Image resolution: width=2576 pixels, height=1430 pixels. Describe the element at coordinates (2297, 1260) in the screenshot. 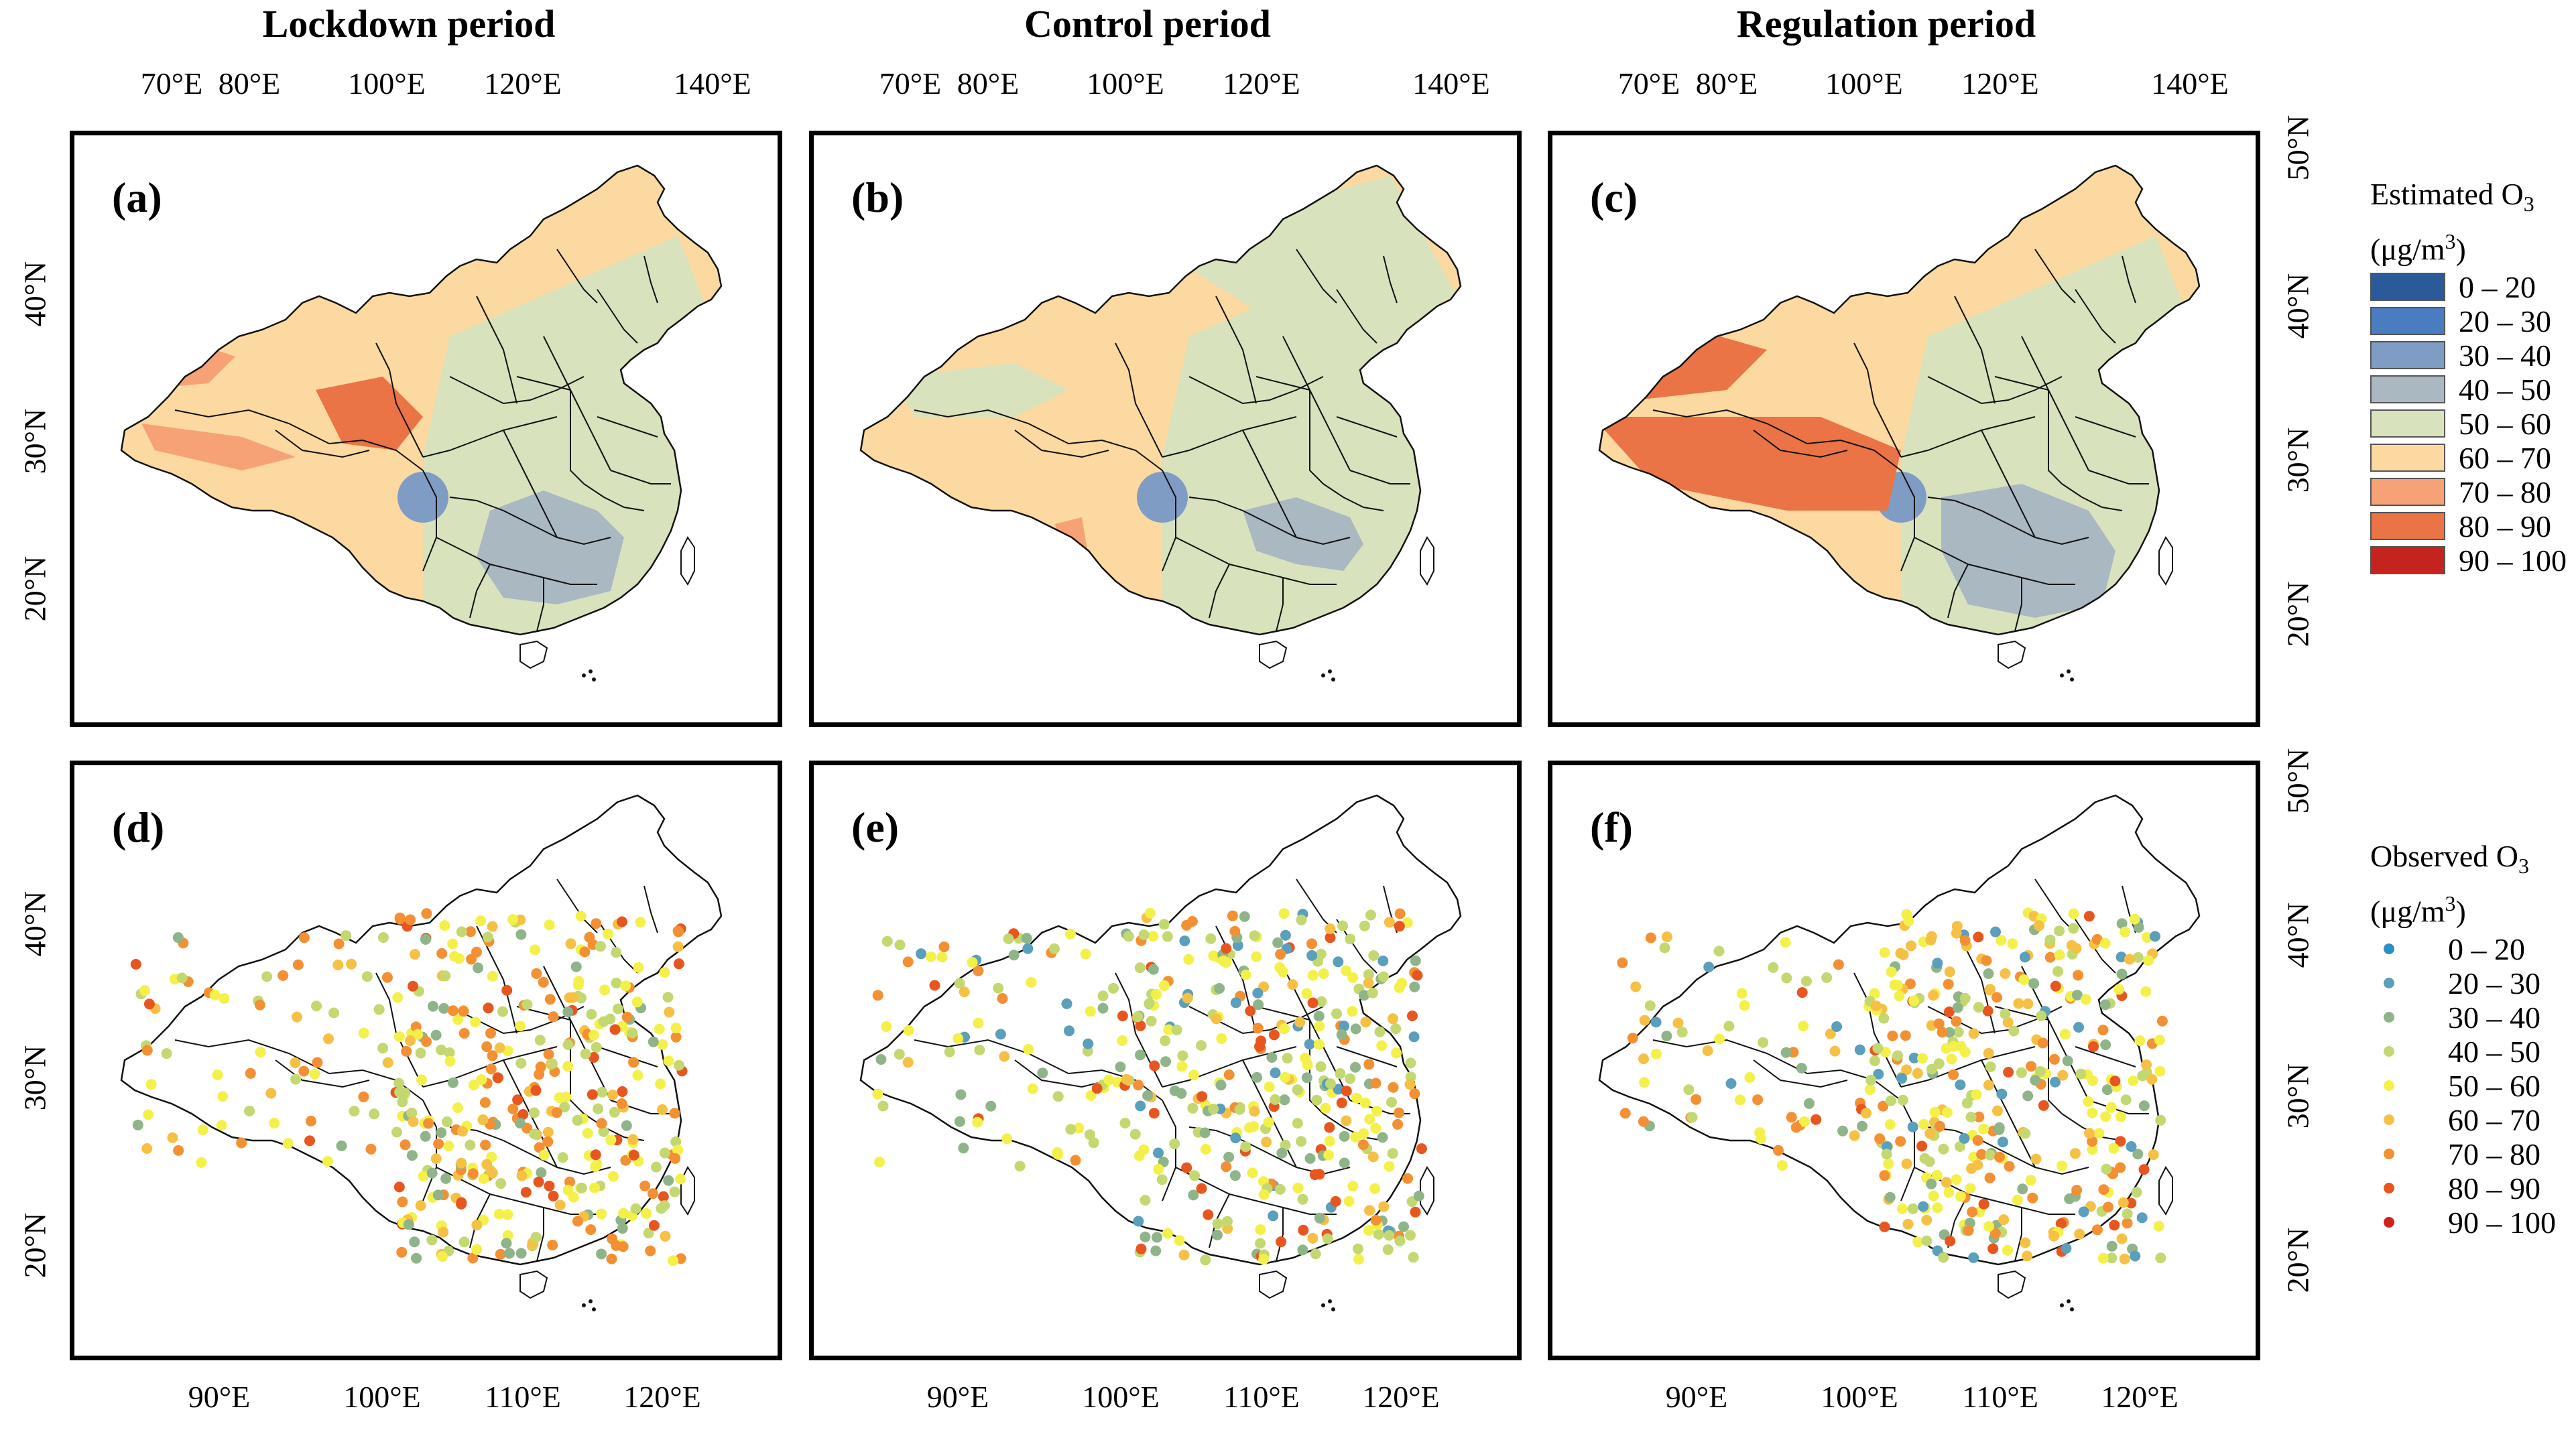

I see `lat-tick: 20°N` at that location.